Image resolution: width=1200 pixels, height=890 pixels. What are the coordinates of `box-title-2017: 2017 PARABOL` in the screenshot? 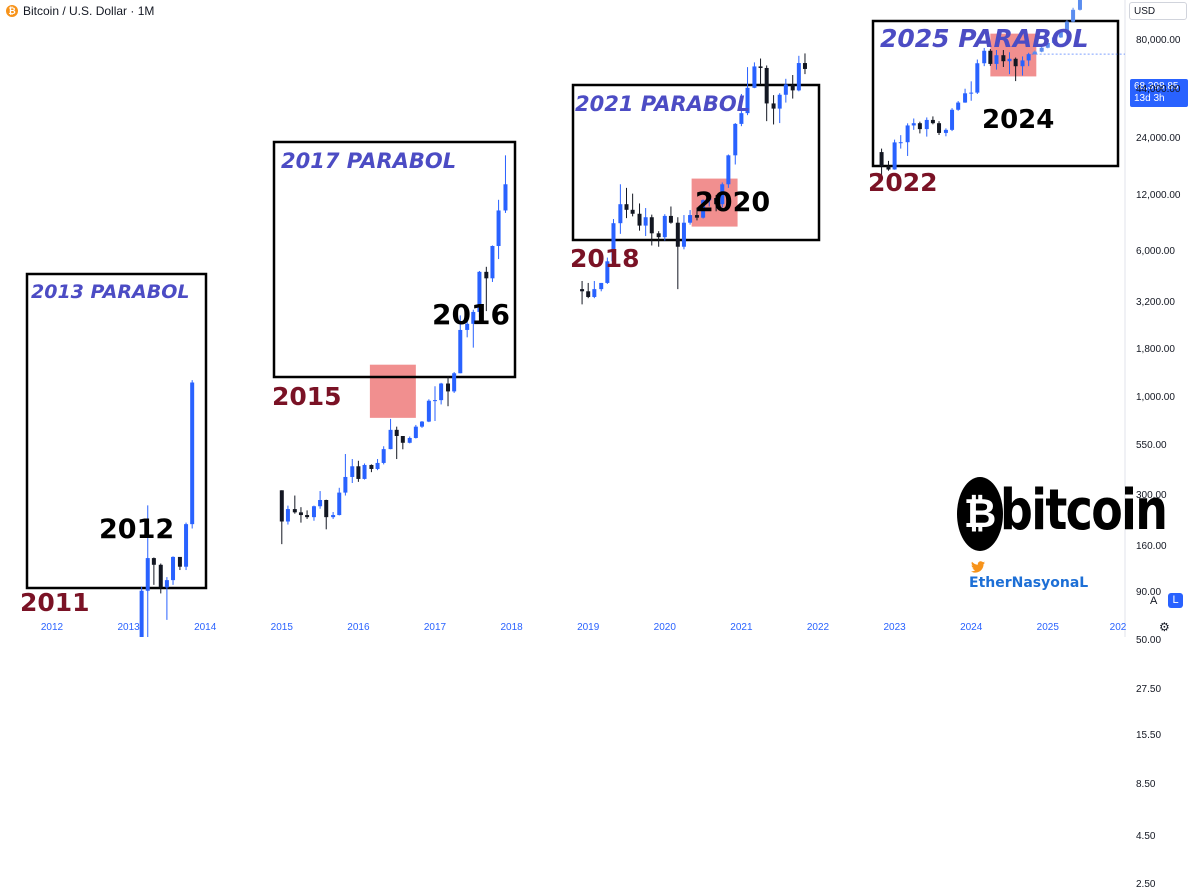 It's located at (369, 161).